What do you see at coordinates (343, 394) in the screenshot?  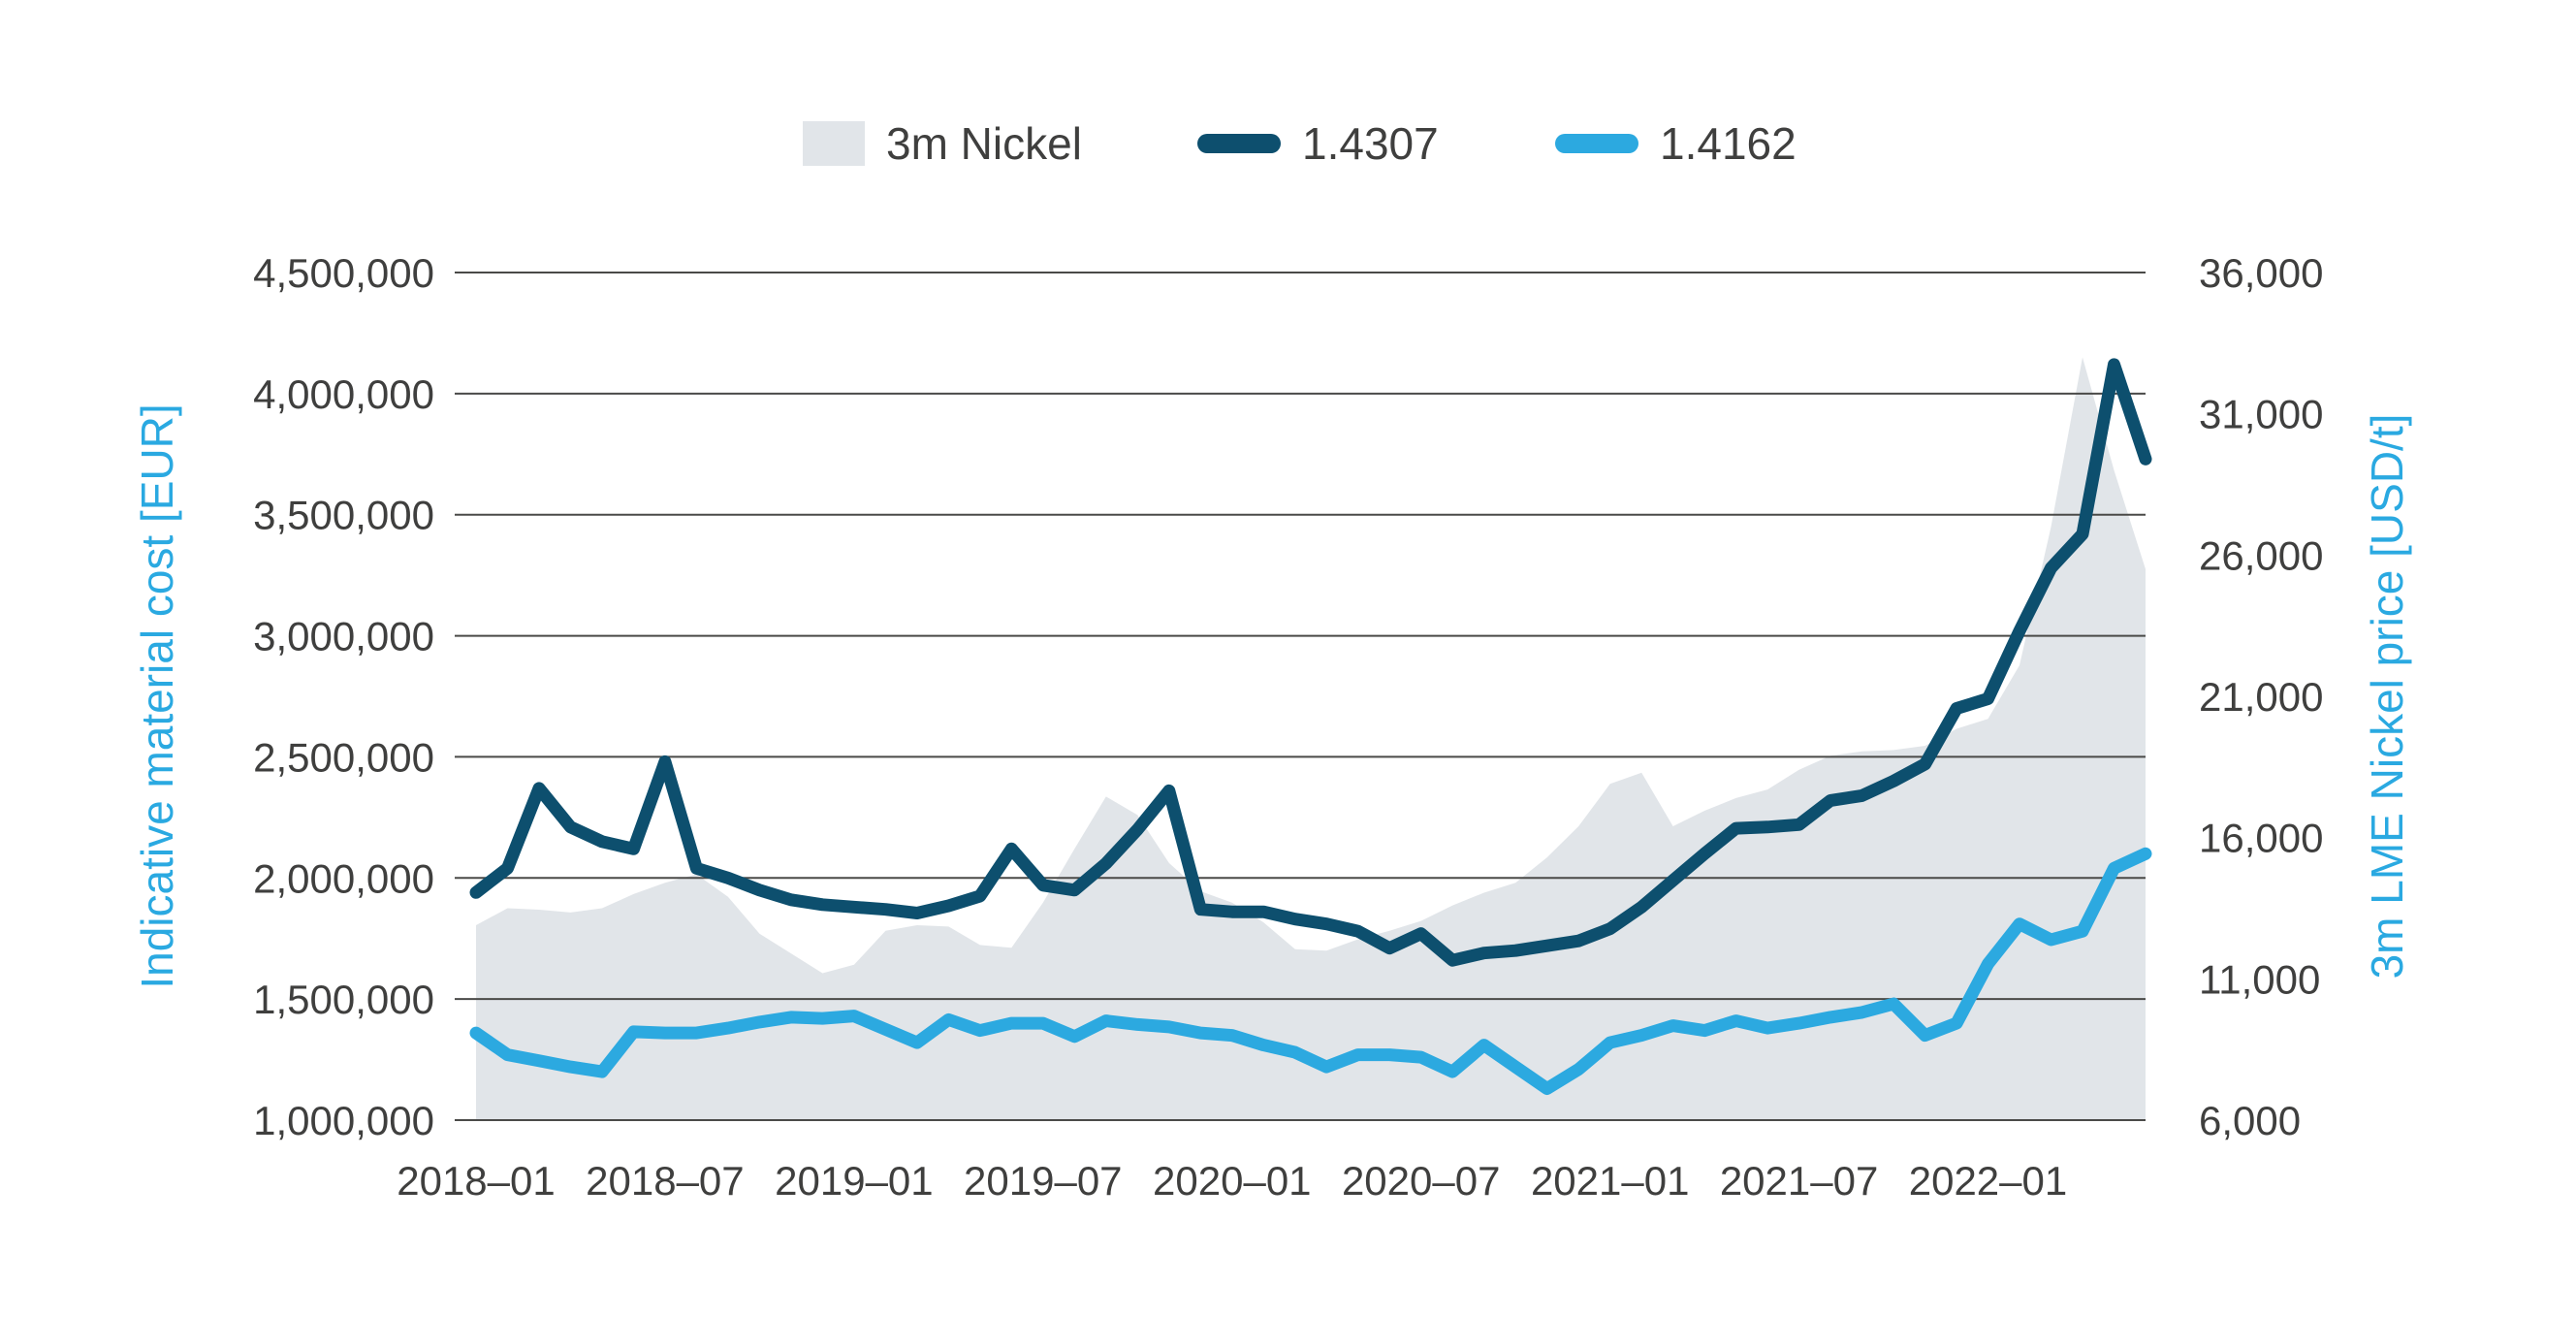 I see `left-axis-tick-label: 4,000,000` at bounding box center [343, 394].